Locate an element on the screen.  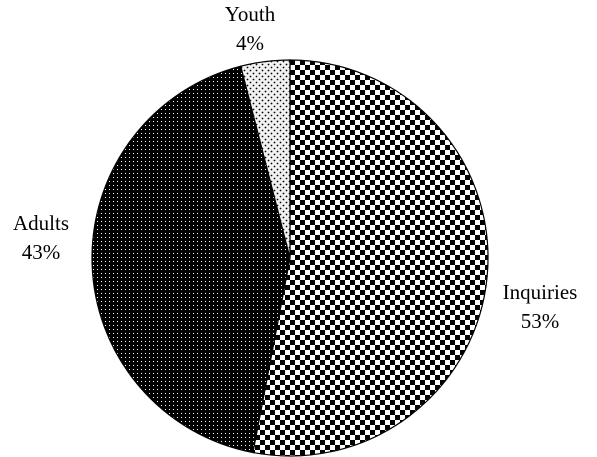
pie-slice-youth is located at coordinates (265, 159).